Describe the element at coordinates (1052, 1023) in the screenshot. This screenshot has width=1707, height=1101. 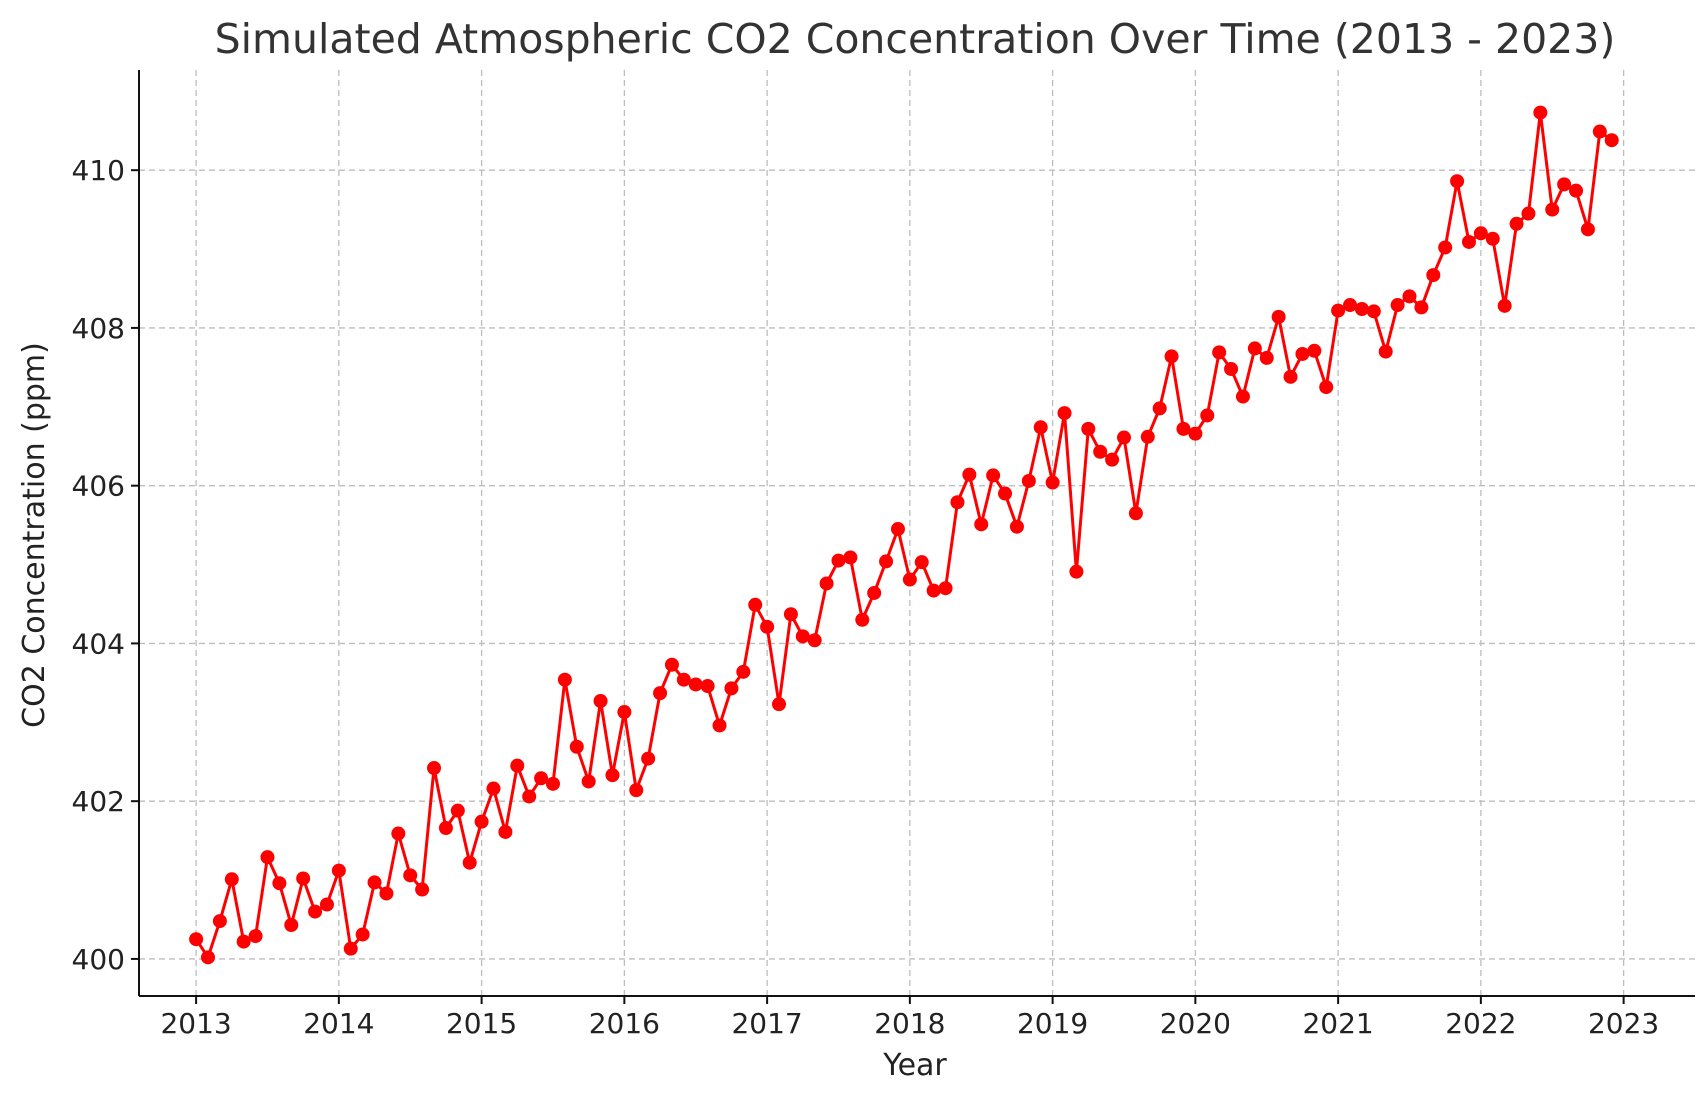
I see `x-tick-label: 2019` at that location.